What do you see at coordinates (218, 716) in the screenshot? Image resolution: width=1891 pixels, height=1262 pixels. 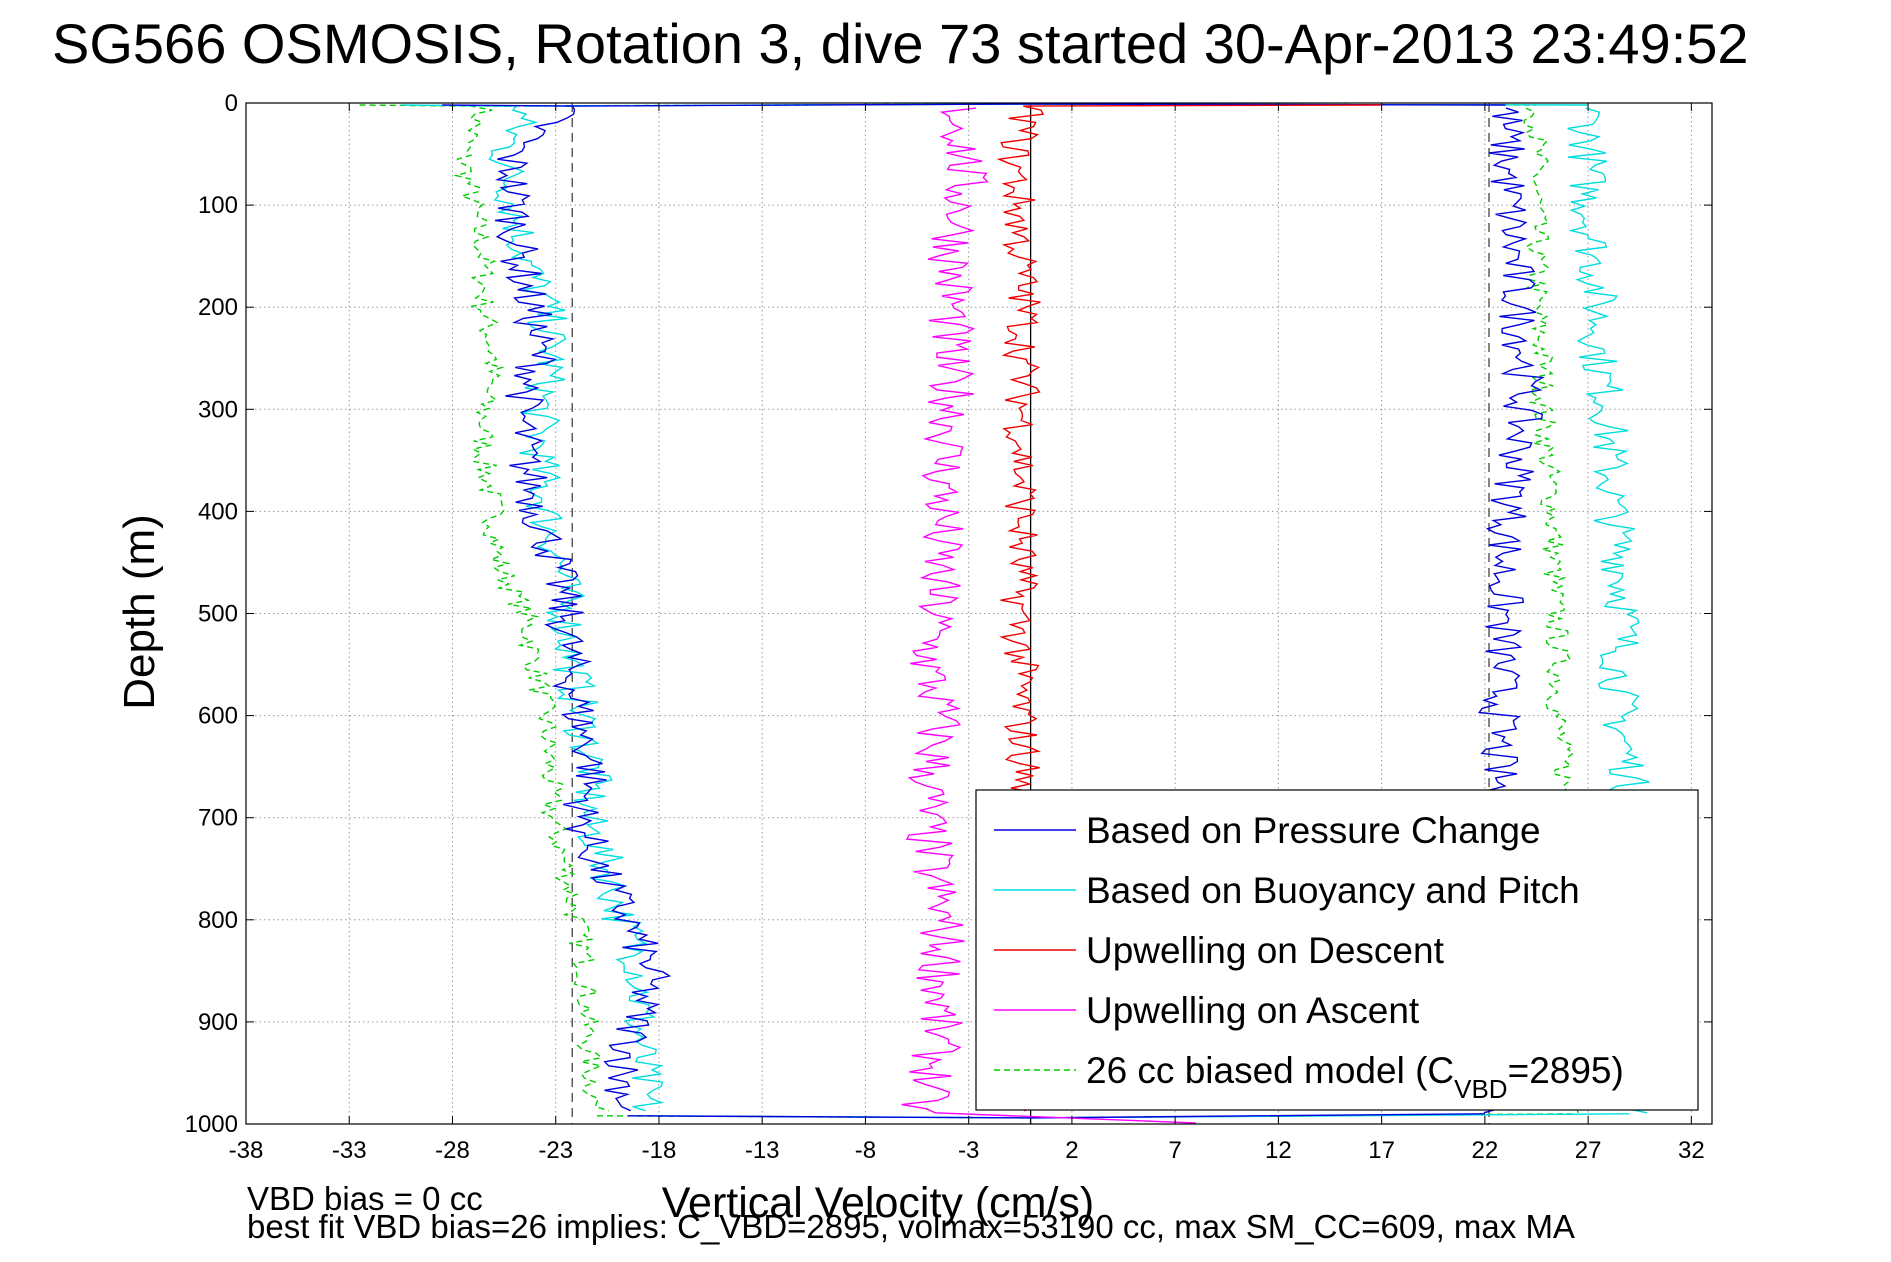 I see `y-tick-label: 600` at bounding box center [218, 716].